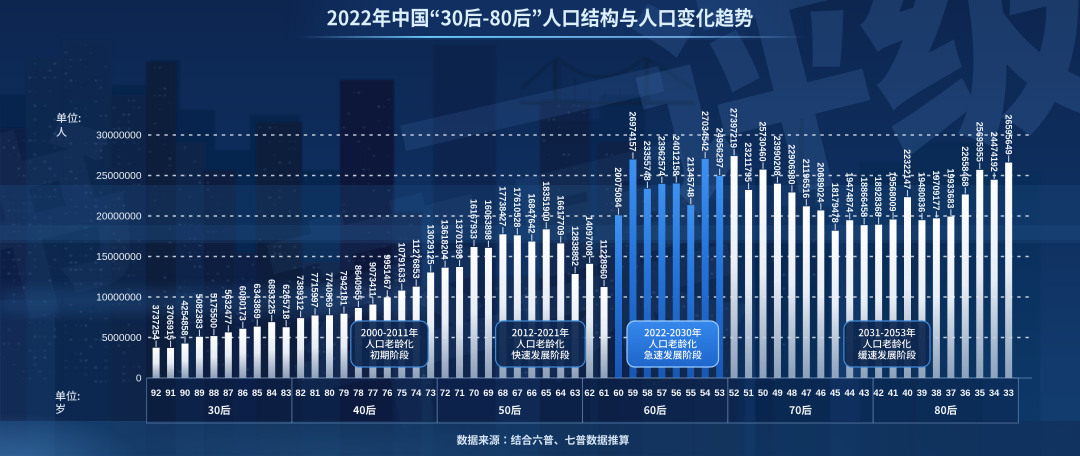  I want to click on svg-text: 33, so click(1008, 393).